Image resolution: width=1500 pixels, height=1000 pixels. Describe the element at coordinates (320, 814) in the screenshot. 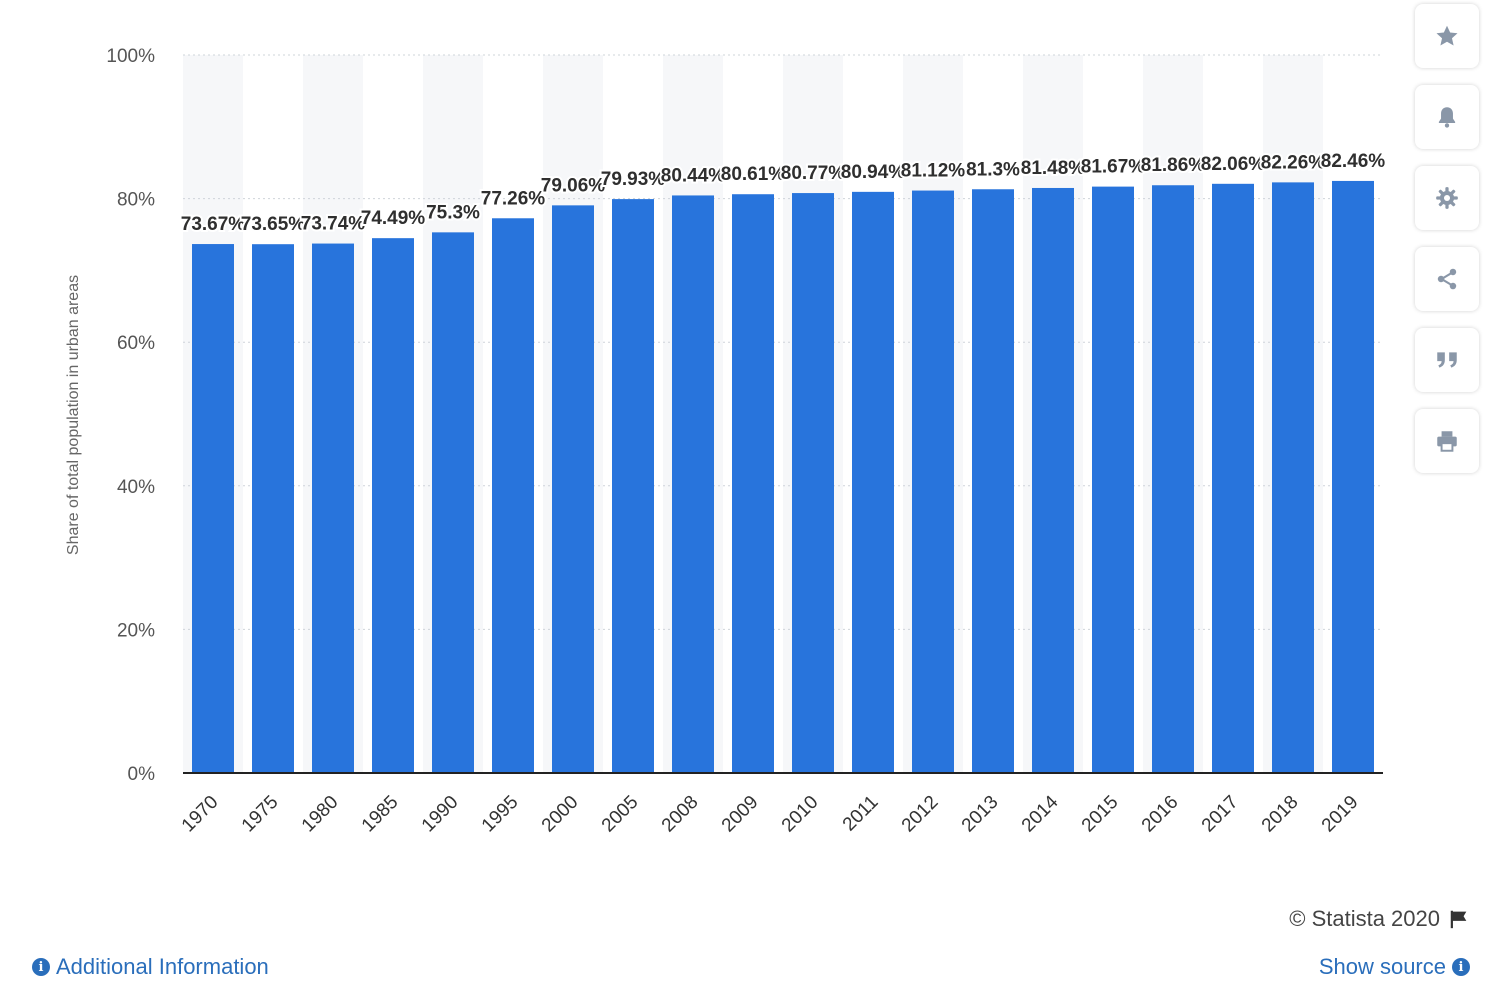

I see `x-tick-label: 1980` at that location.